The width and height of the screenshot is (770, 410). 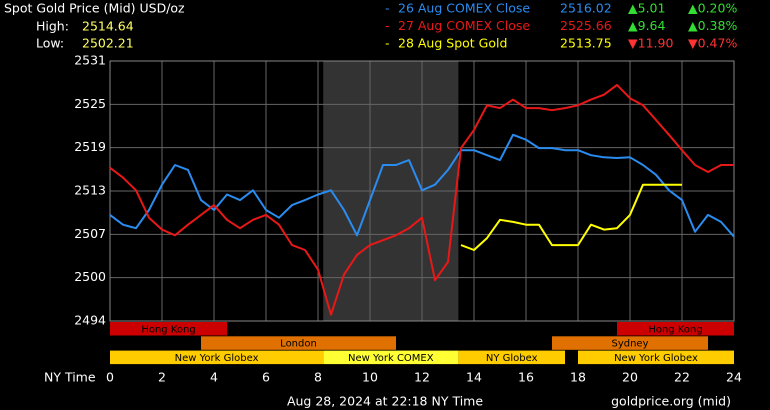 What do you see at coordinates (90, 320) in the screenshot?
I see `y-tick-label: 2494` at bounding box center [90, 320].